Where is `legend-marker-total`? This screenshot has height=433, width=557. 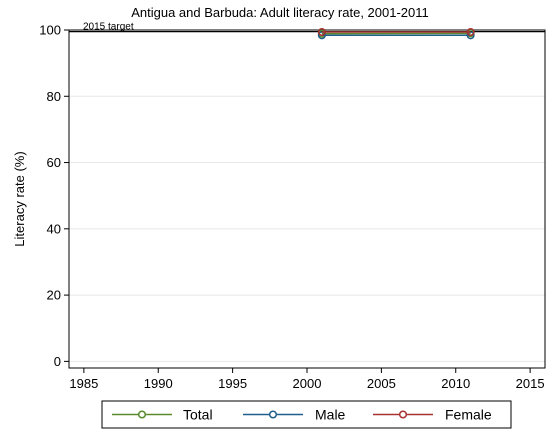
legend-marker-total is located at coordinates (142, 414).